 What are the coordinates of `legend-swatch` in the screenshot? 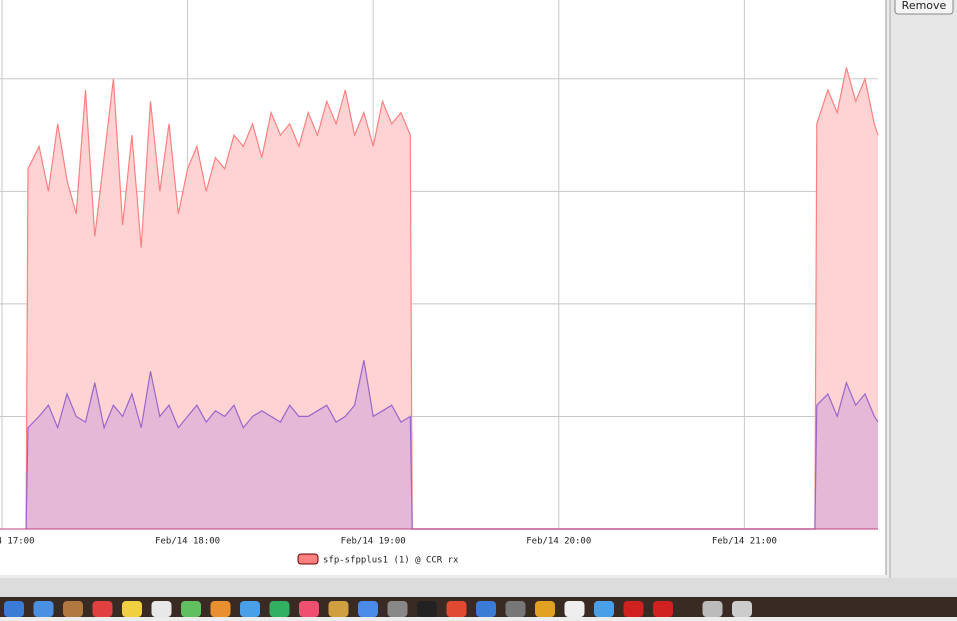 It's located at (308, 559).